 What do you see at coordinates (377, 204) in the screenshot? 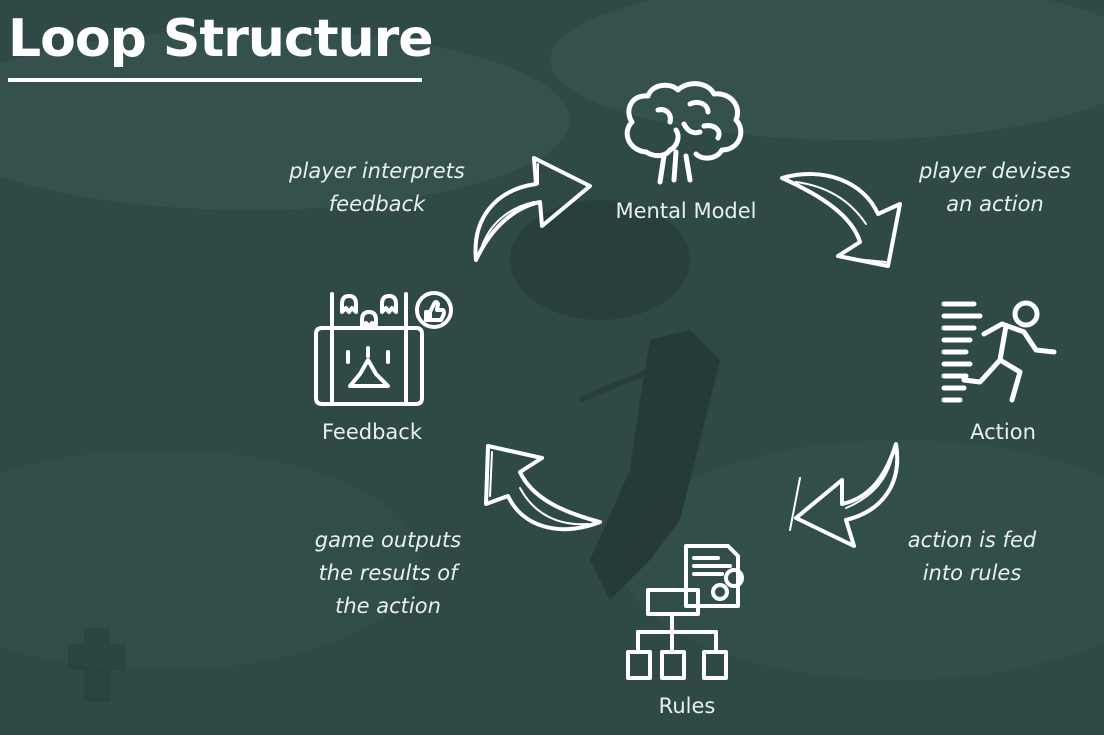
I see `edge-label-line: feedback` at bounding box center [377, 204].